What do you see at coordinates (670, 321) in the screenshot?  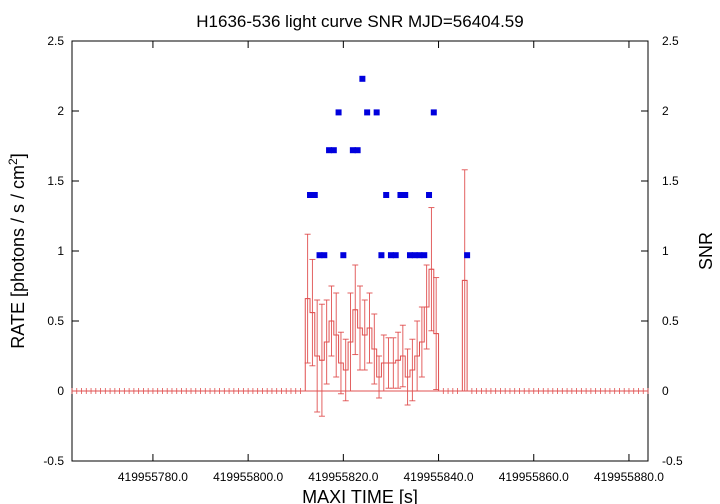 I see `y2-tick-label: 0.5` at bounding box center [670, 321].